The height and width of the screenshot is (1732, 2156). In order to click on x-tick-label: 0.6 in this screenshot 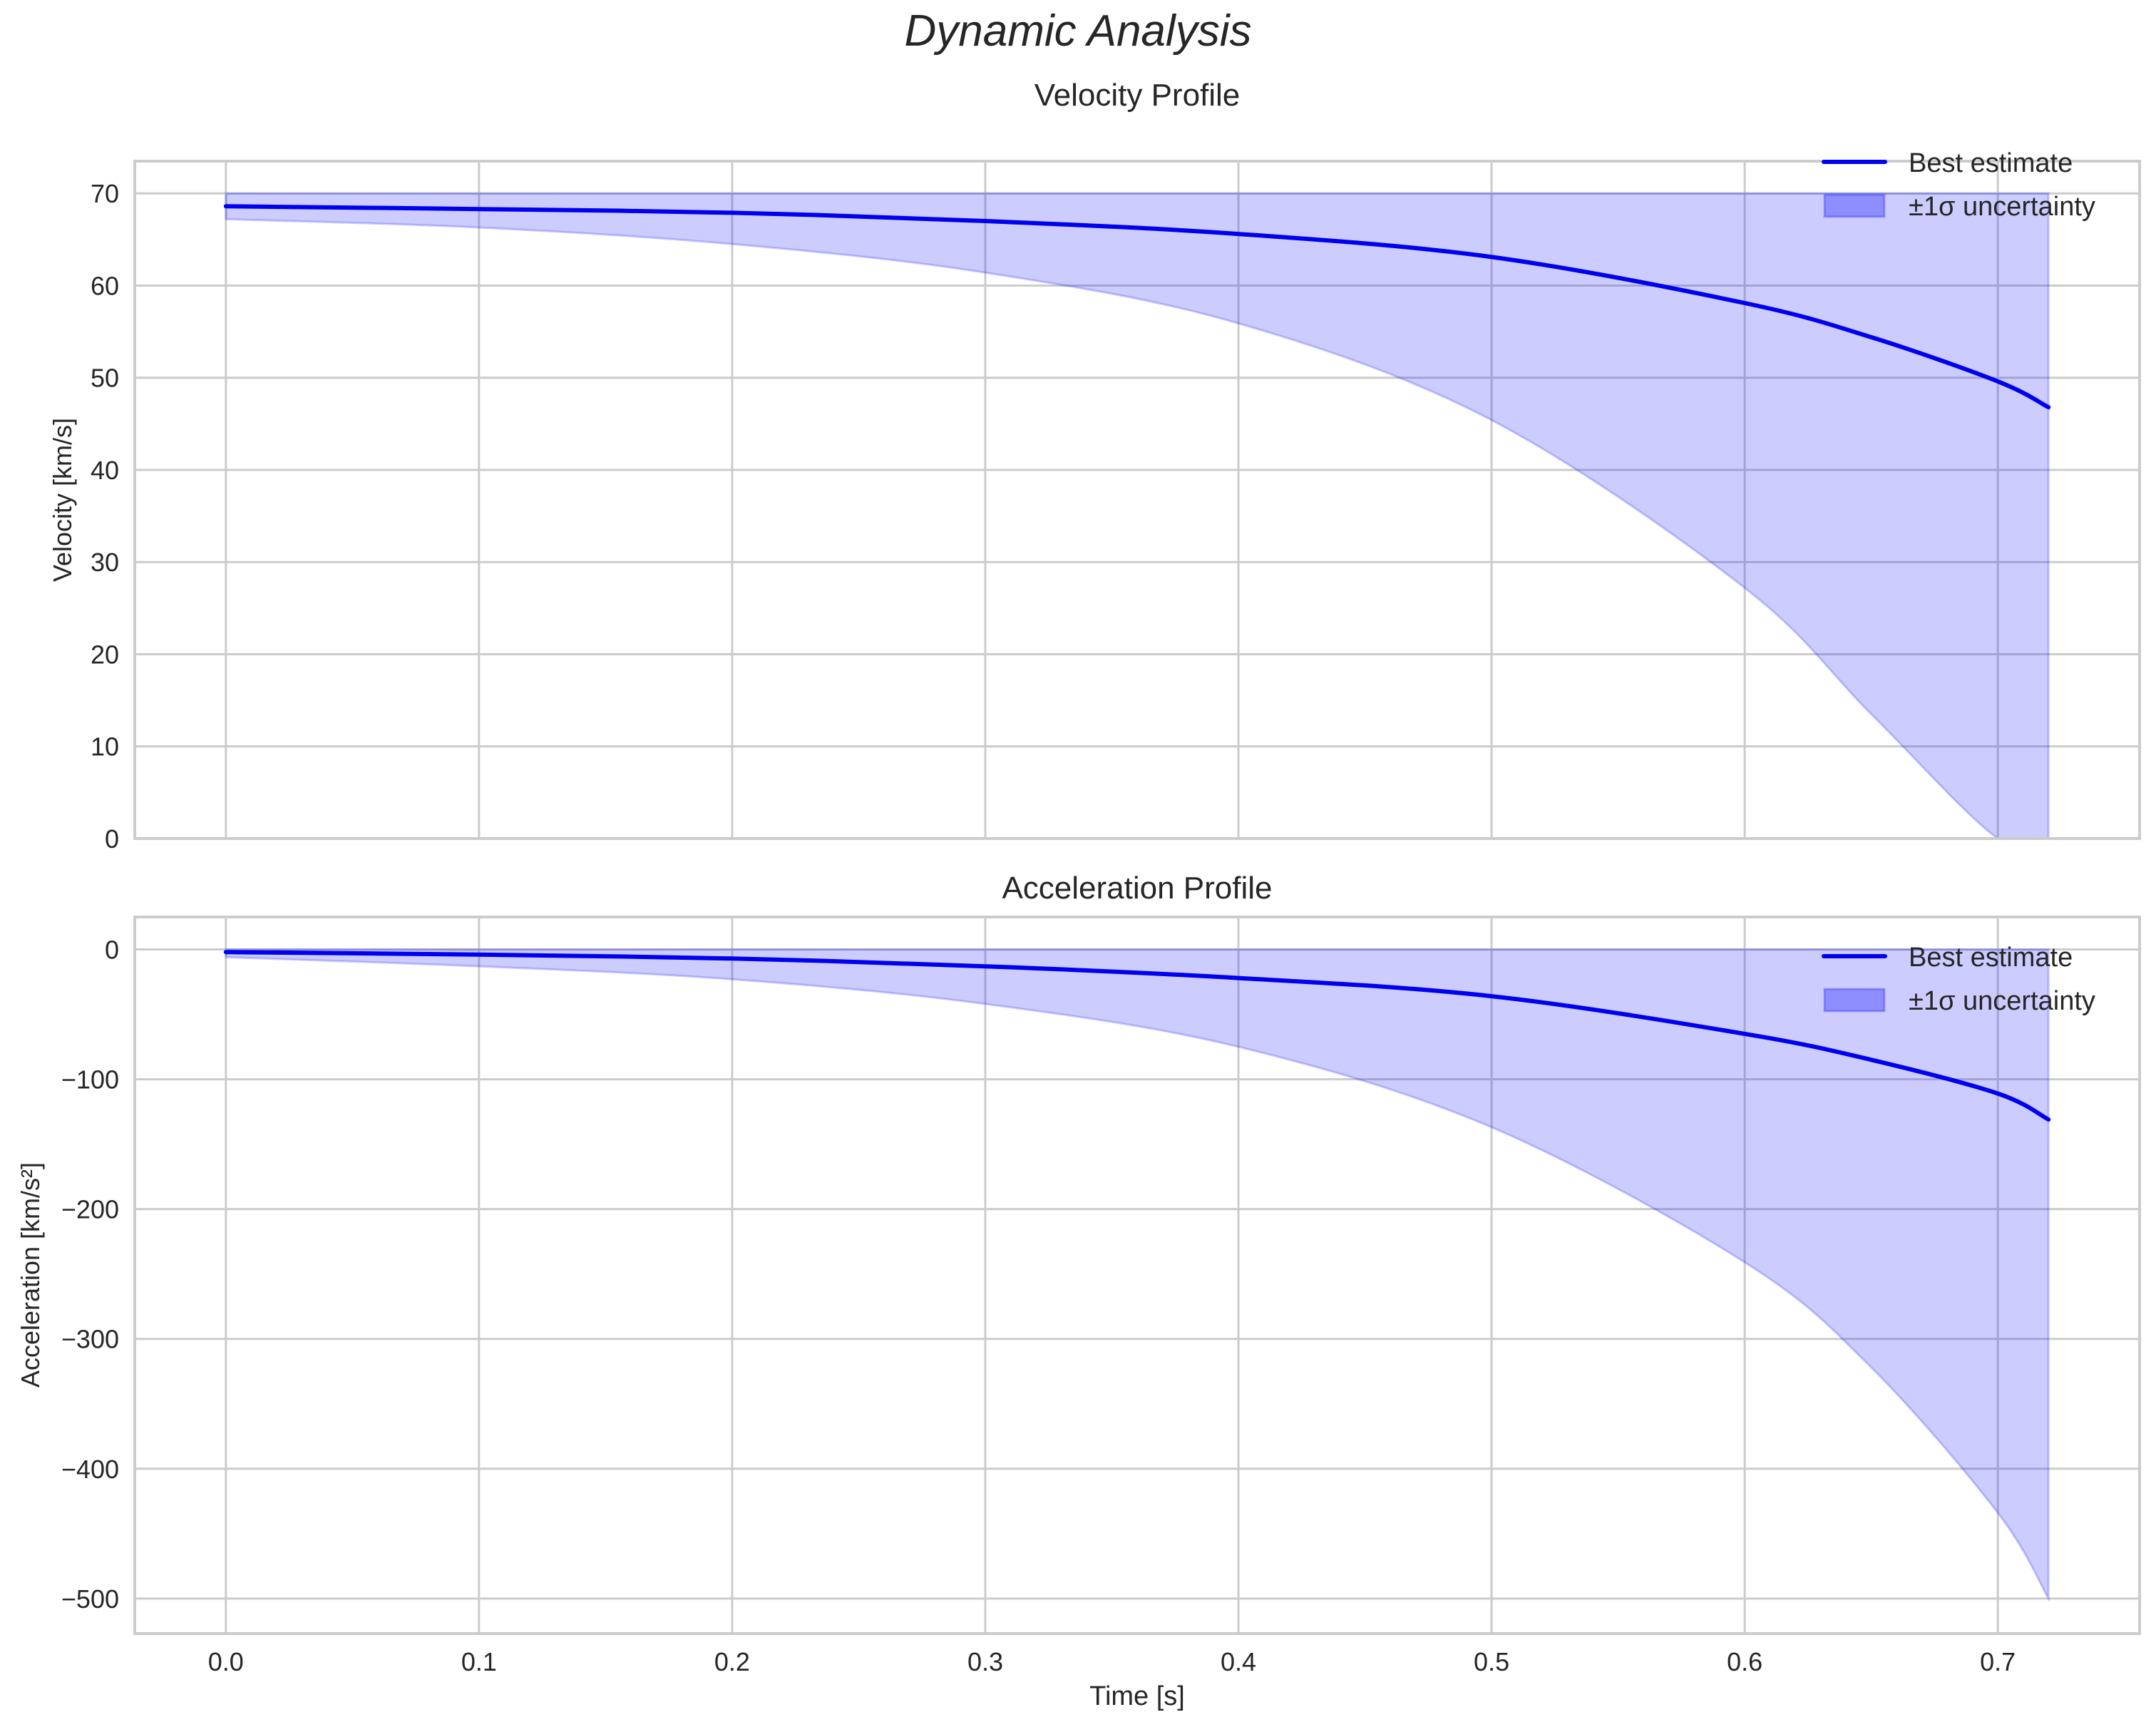, I will do `click(1744, 1661)`.